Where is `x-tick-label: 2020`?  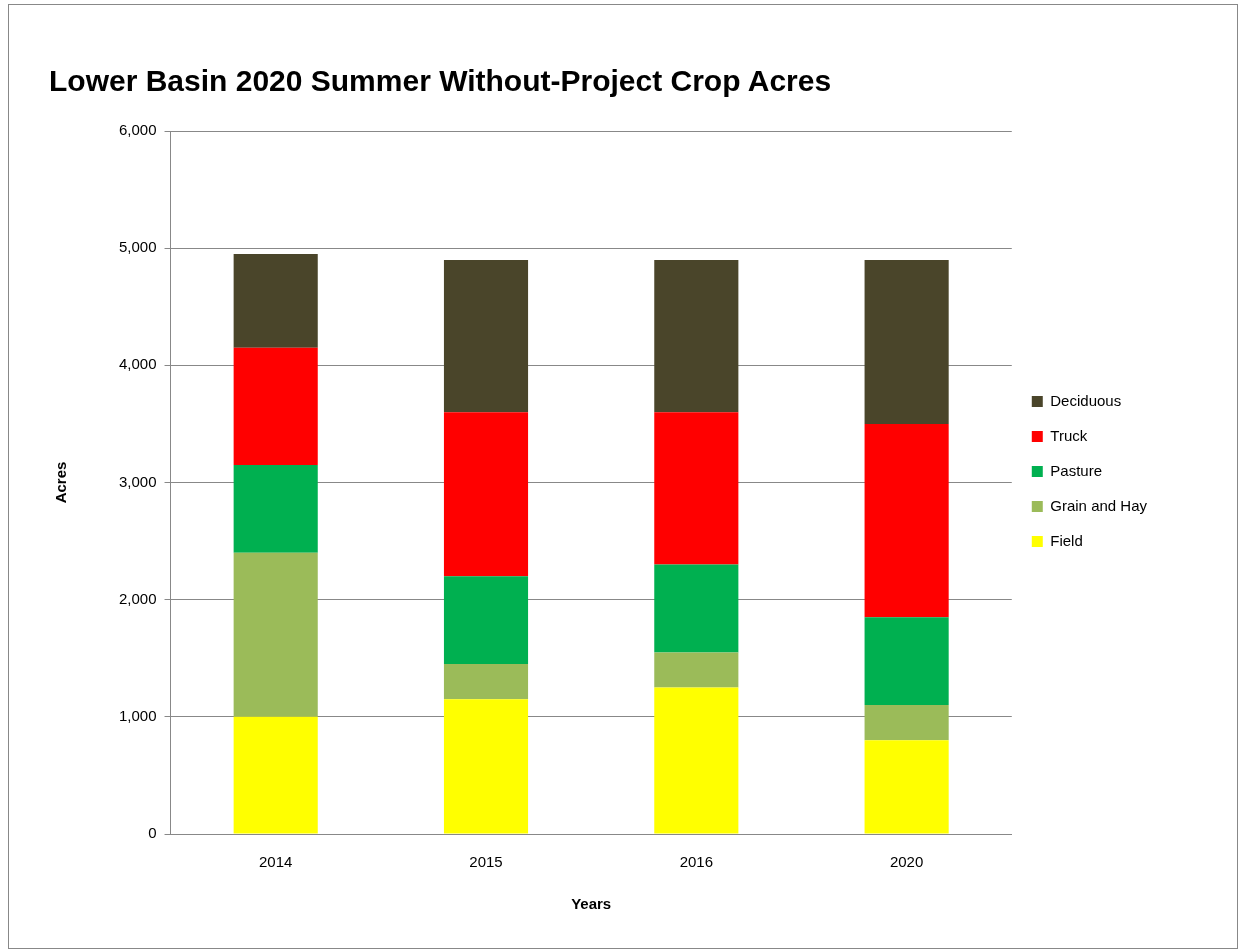 x-tick-label: 2020 is located at coordinates (906, 862).